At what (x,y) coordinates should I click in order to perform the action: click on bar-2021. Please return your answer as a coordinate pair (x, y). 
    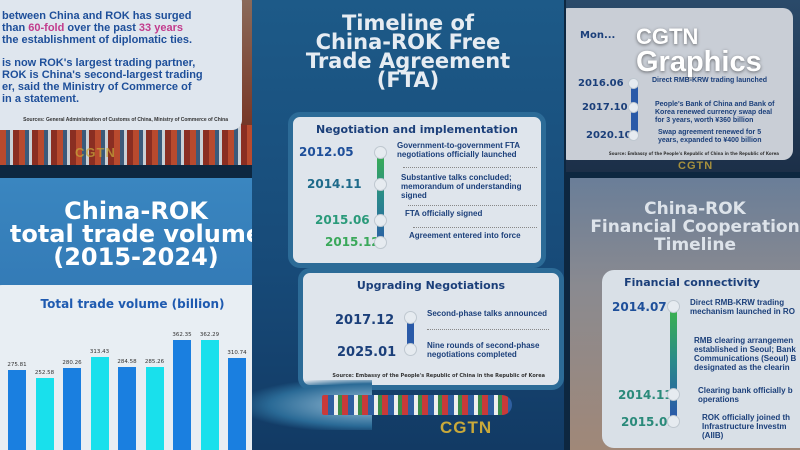
    Looking at the image, I should click on (182, 394).